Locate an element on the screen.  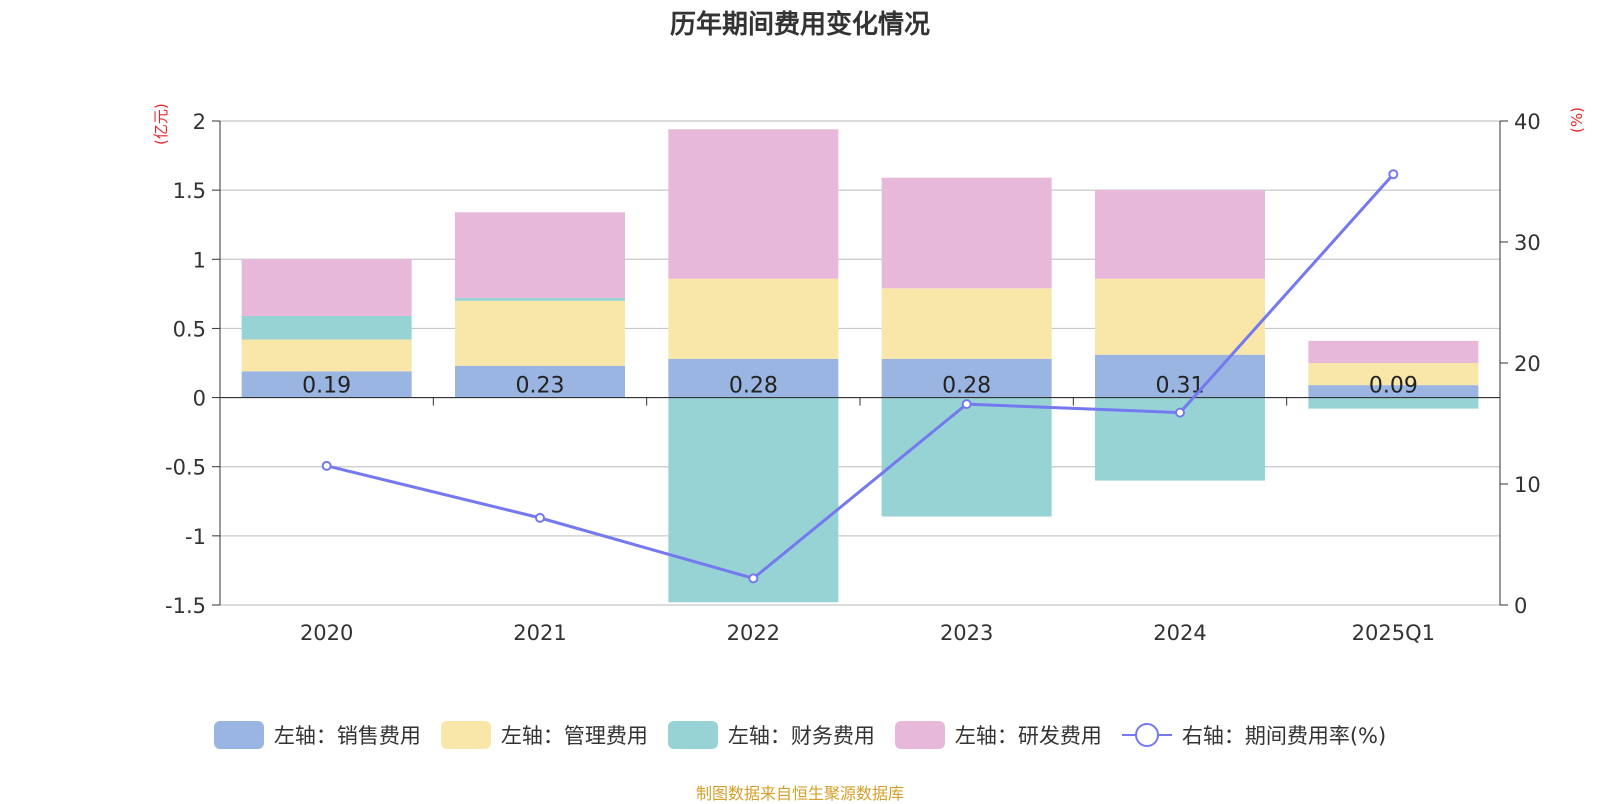
chart-title: 历年期间费用变化情况 is located at coordinates (799, 25).